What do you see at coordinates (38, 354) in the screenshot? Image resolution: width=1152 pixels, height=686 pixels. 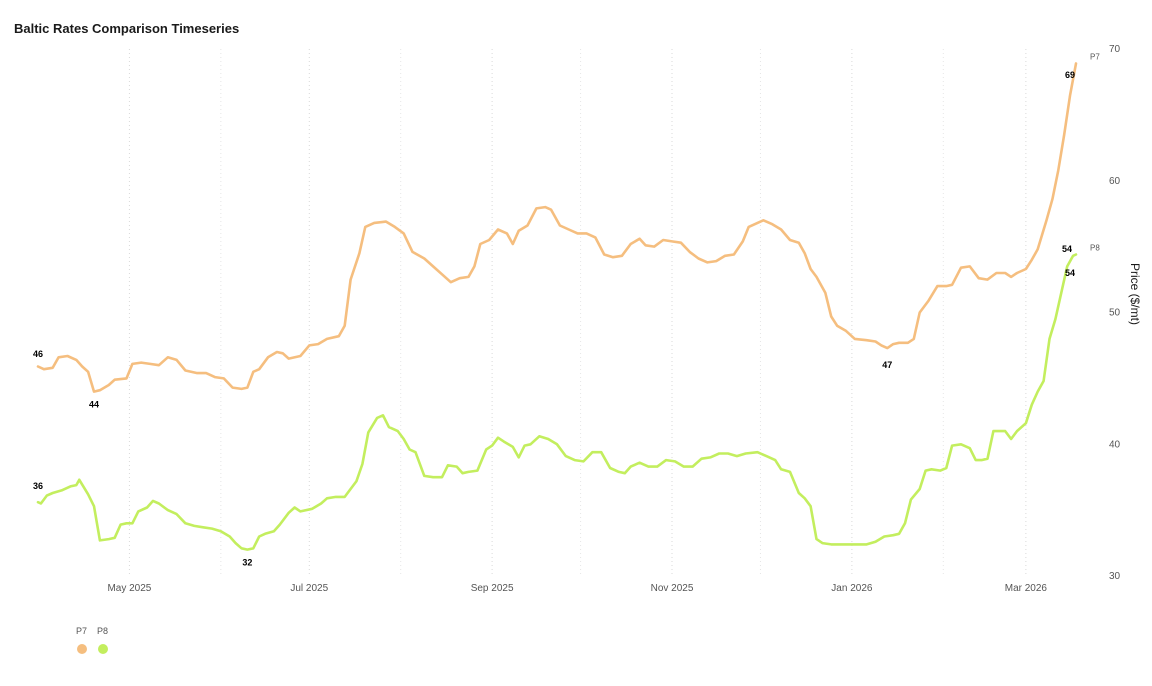 I see `data-label: 46` at bounding box center [38, 354].